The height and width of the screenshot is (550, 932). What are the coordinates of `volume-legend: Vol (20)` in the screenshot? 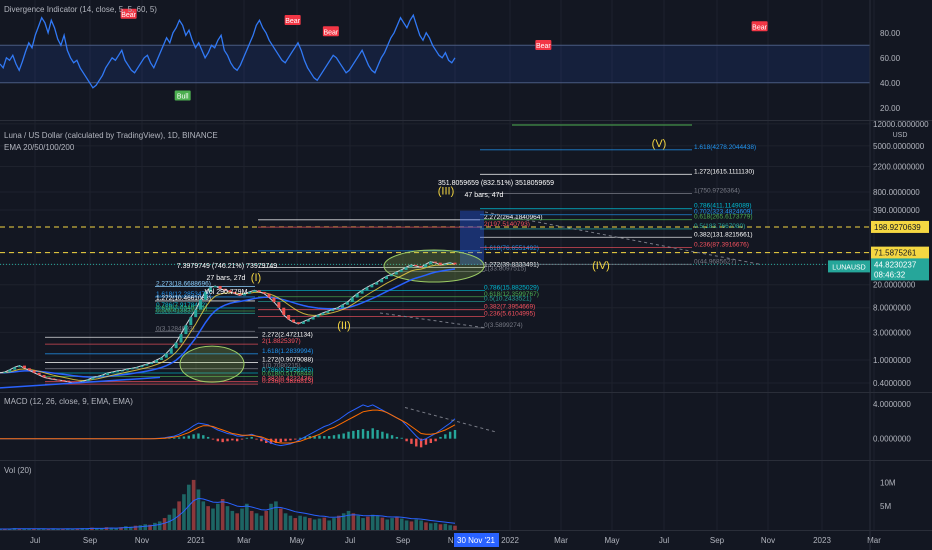 It's located at (18, 470).